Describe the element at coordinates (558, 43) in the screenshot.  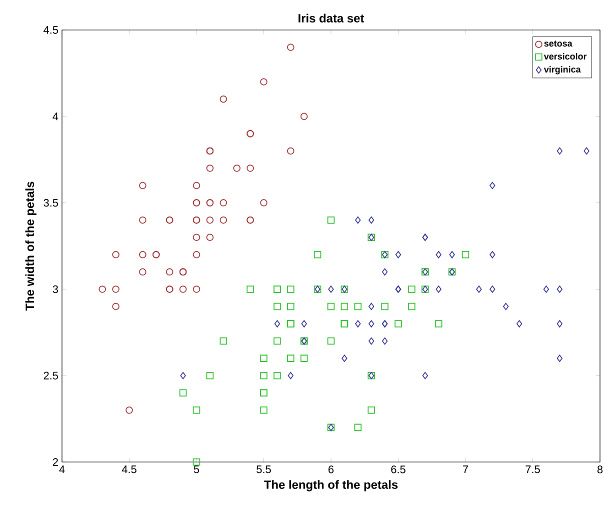
I see `legend-label: setosa` at that location.